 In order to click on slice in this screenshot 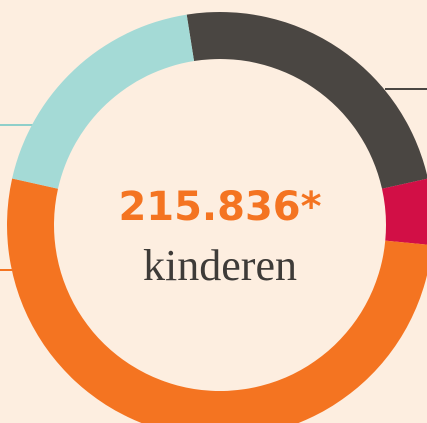, I will do `click(404, 211)`.